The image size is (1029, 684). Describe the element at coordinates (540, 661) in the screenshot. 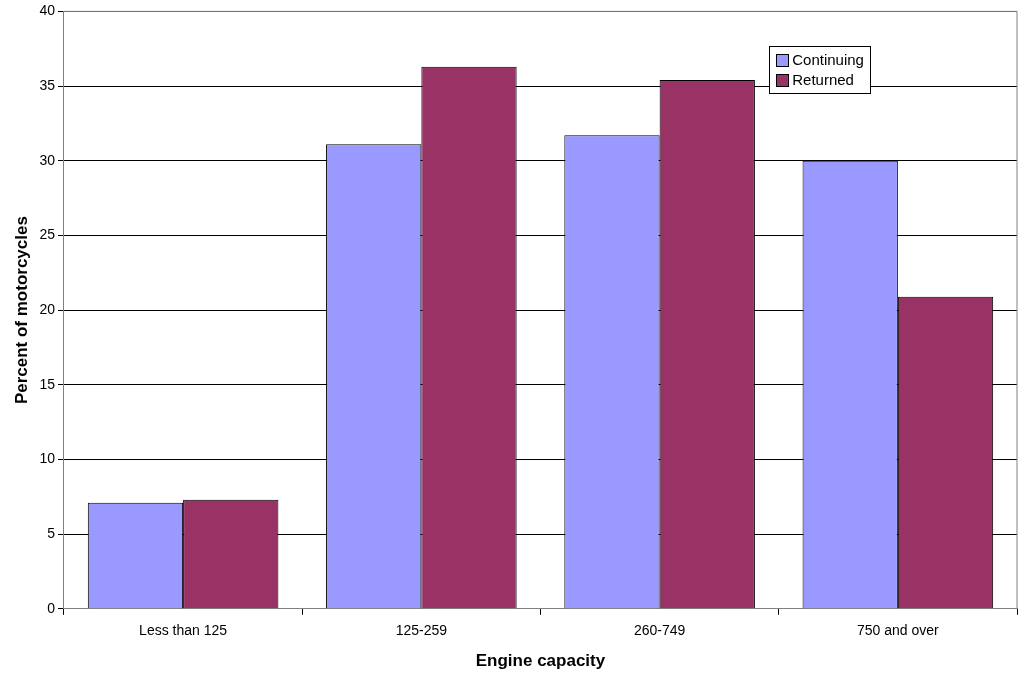

I see `x-axis-title: Engine capacity` at that location.